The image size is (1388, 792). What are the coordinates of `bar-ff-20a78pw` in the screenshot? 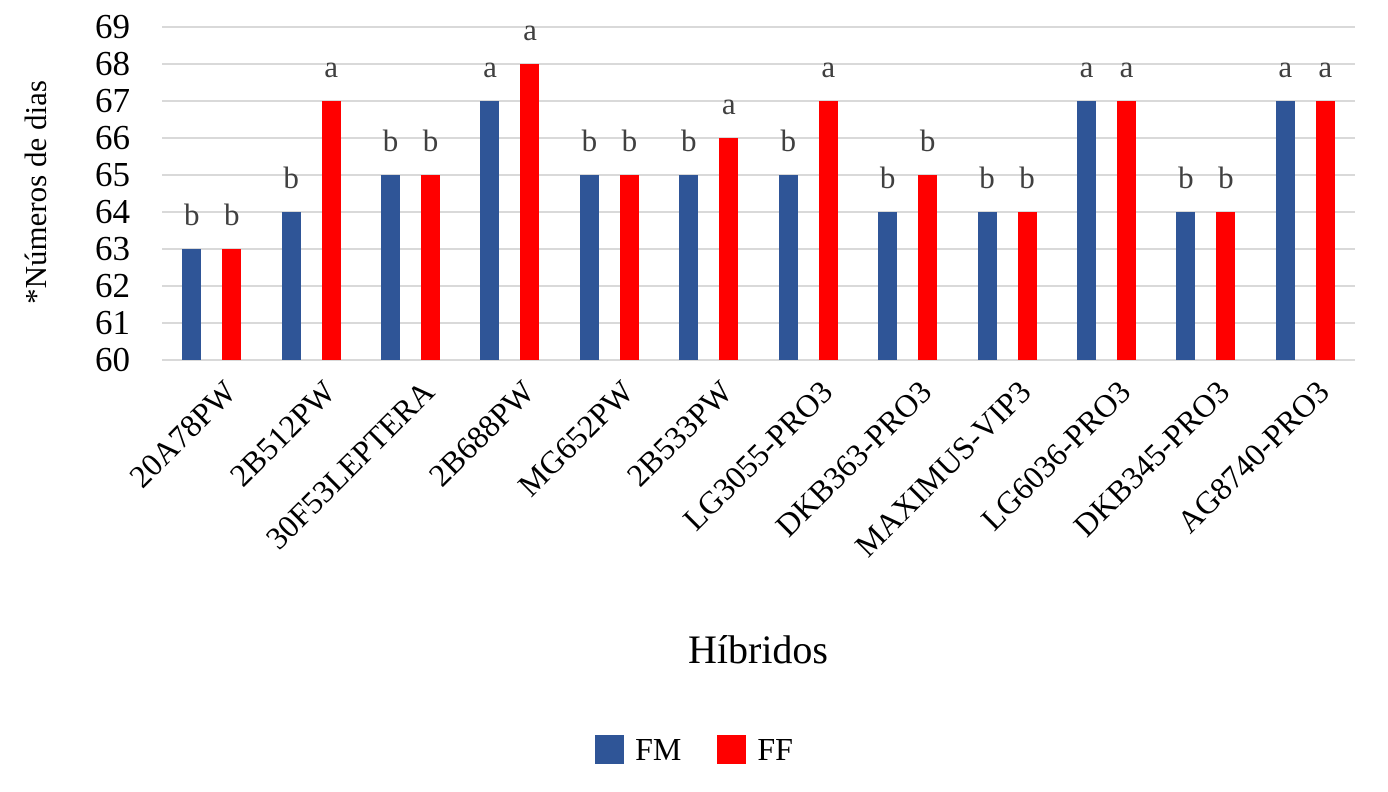 It's located at (232, 304).